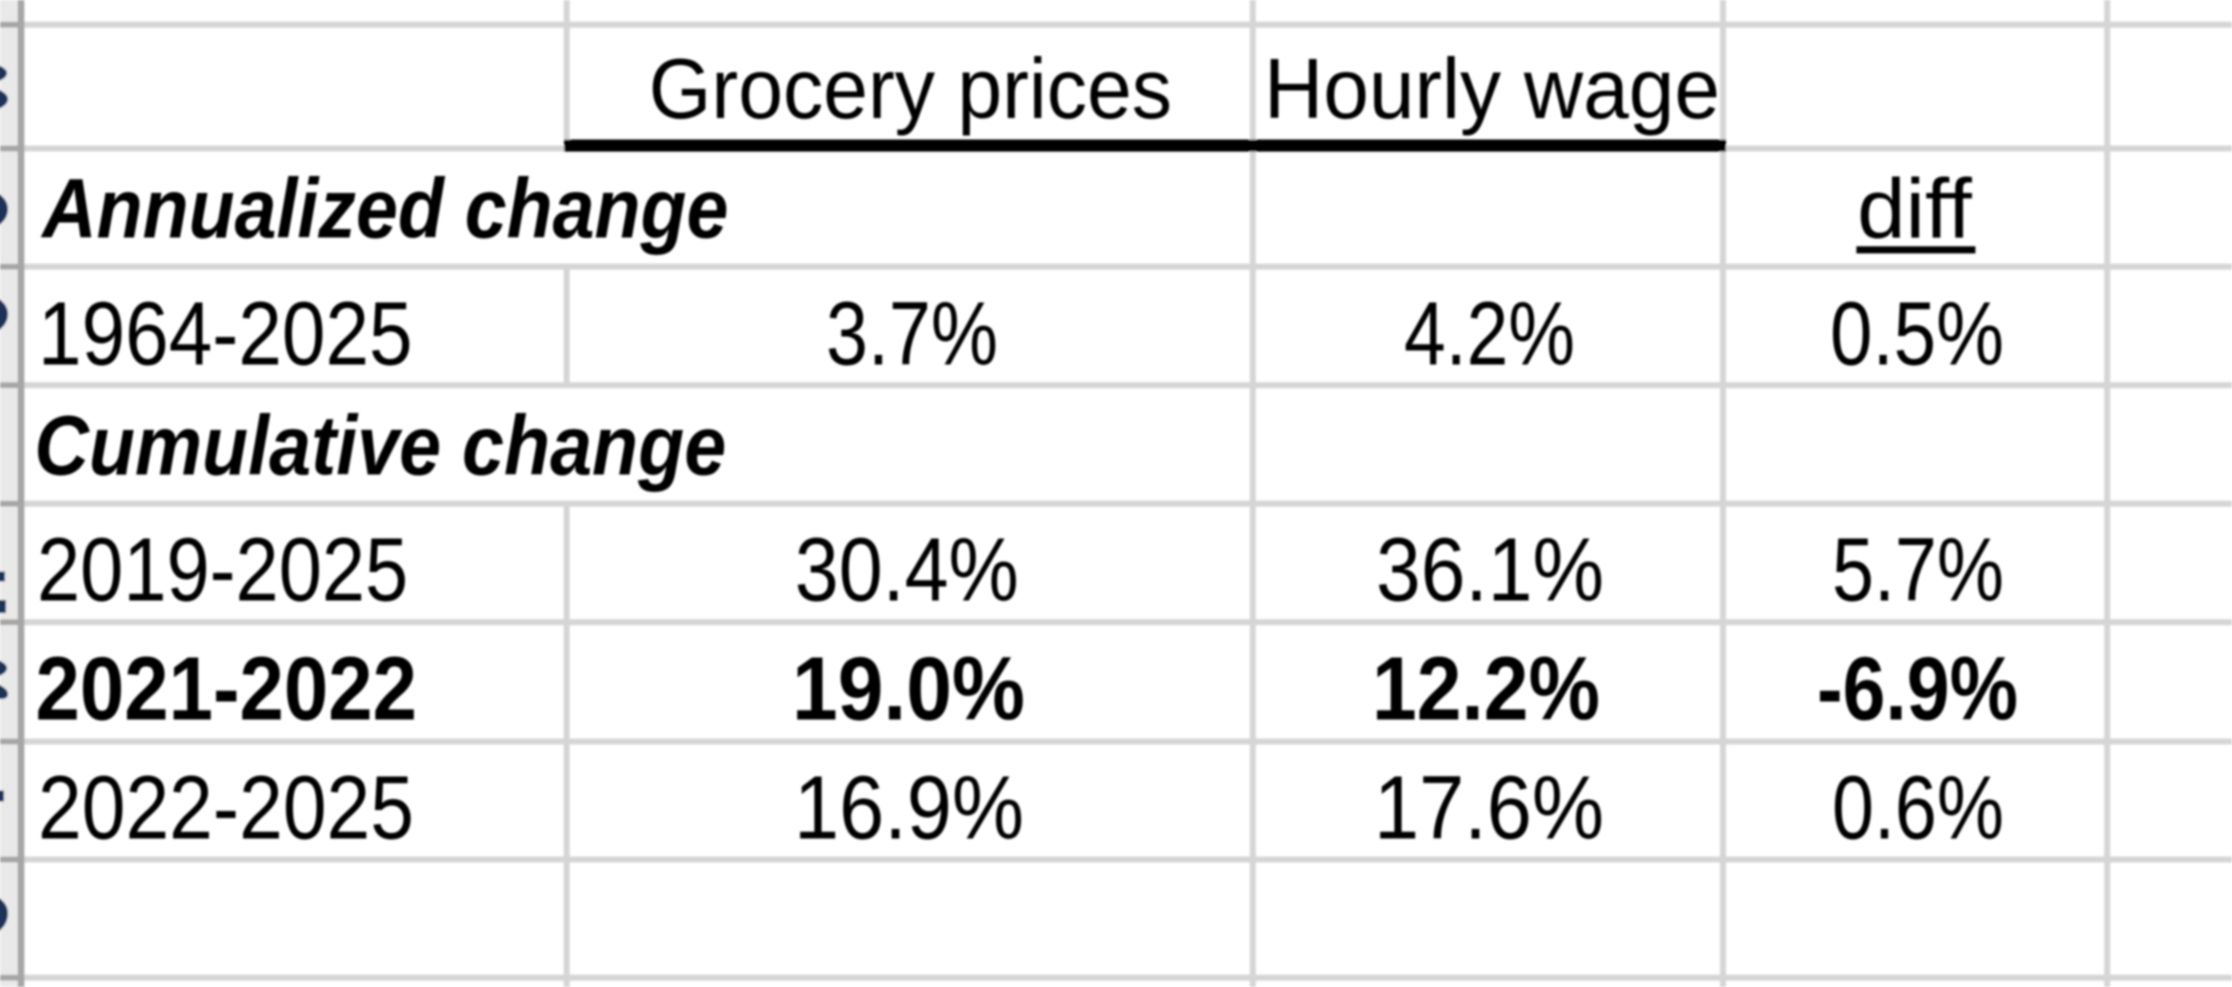  What do you see at coordinates (1914, 209) in the screenshot?
I see `svg-text: diff` at bounding box center [1914, 209].